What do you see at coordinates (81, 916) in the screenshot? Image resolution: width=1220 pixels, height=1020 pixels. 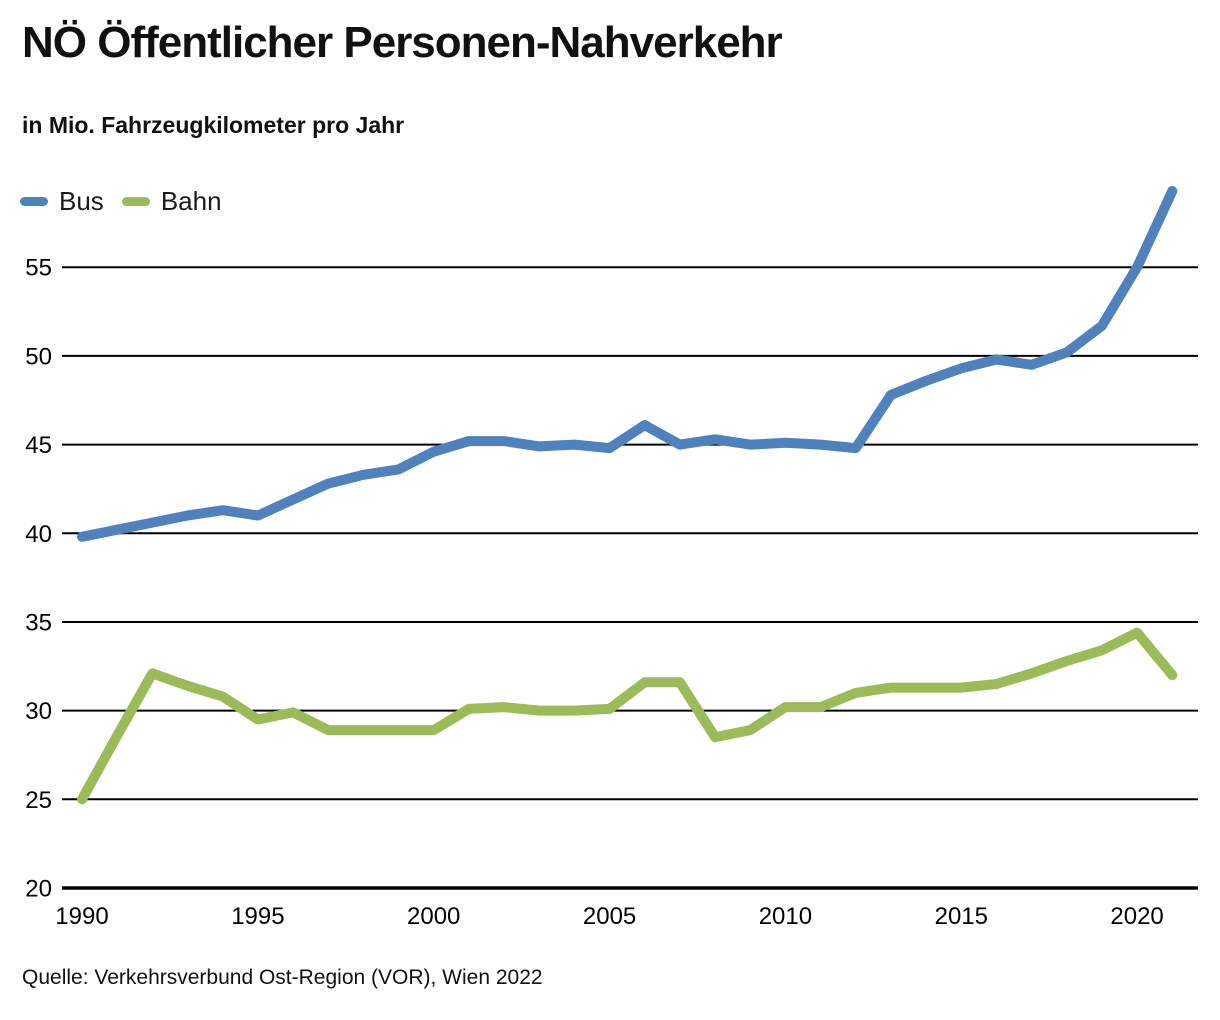 I see `x-tick-label: 1990` at bounding box center [81, 916].